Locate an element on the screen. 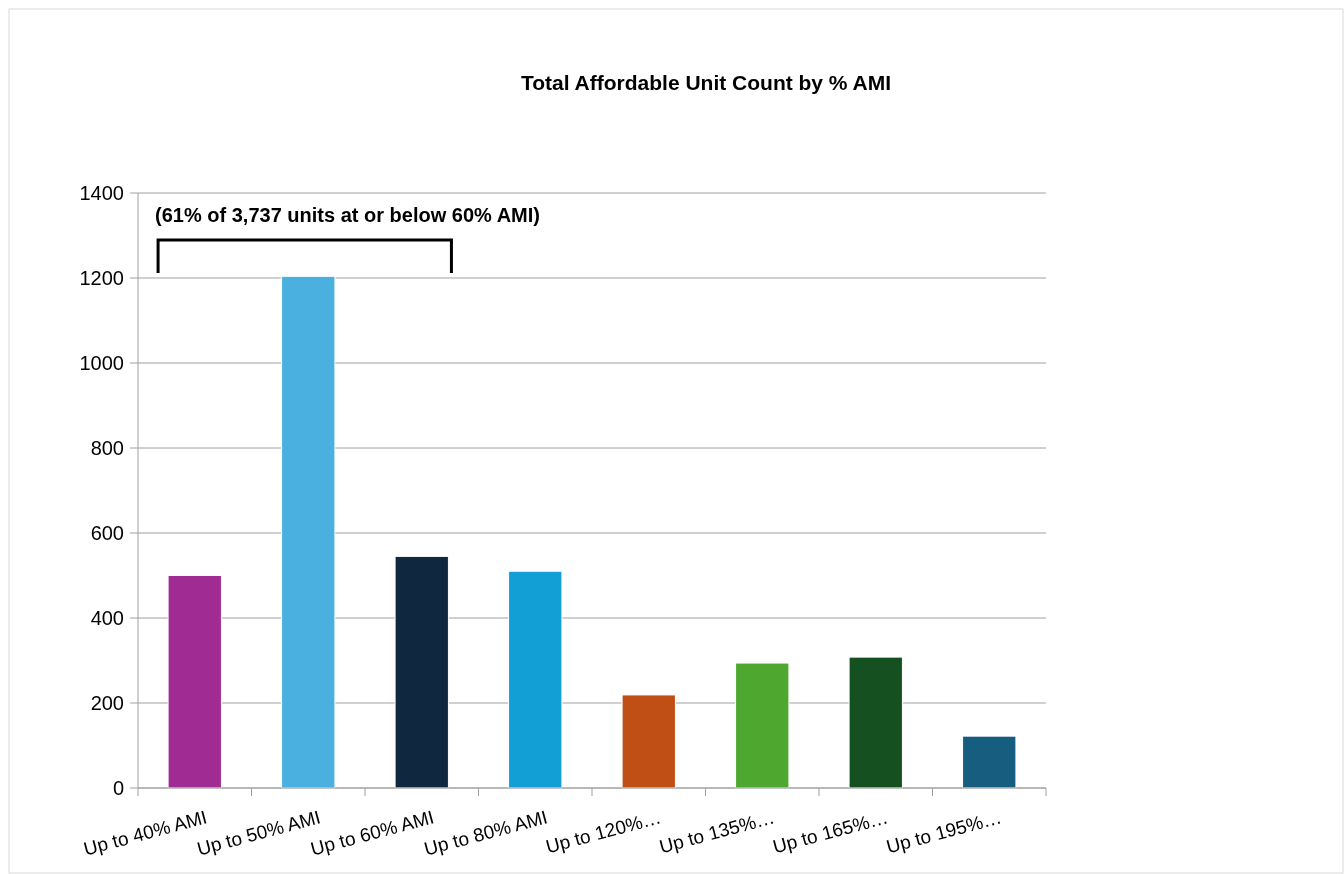 The width and height of the screenshot is (1344, 874). y-tick-label: 200 is located at coordinates (107, 703).